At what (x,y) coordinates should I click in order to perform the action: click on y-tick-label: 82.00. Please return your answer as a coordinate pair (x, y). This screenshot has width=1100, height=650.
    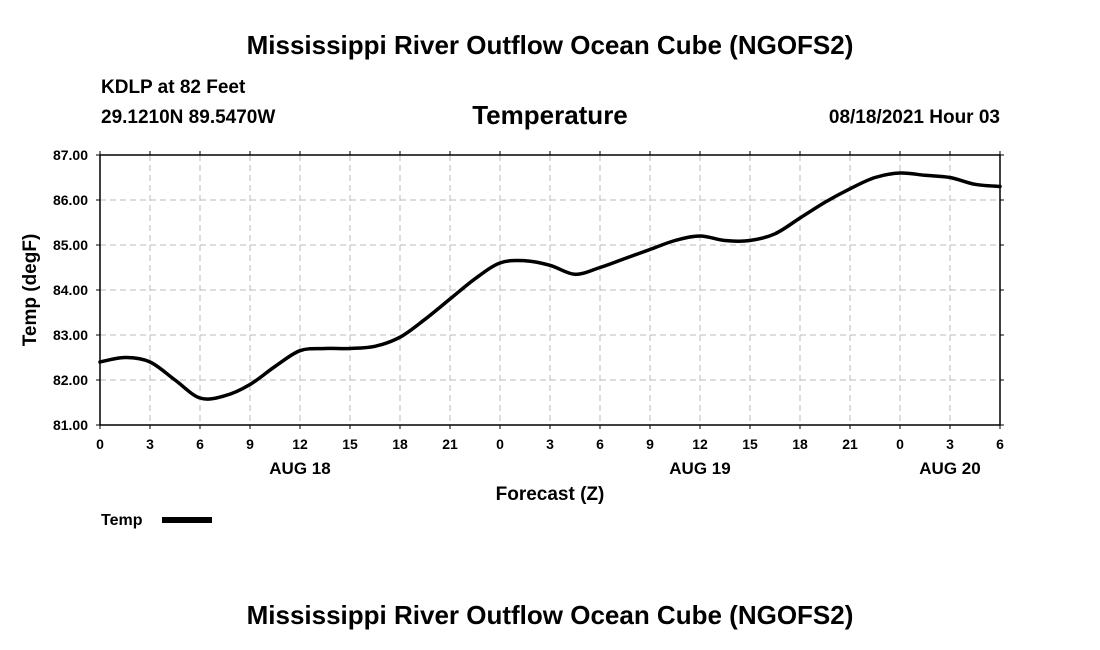
    Looking at the image, I should click on (70, 380).